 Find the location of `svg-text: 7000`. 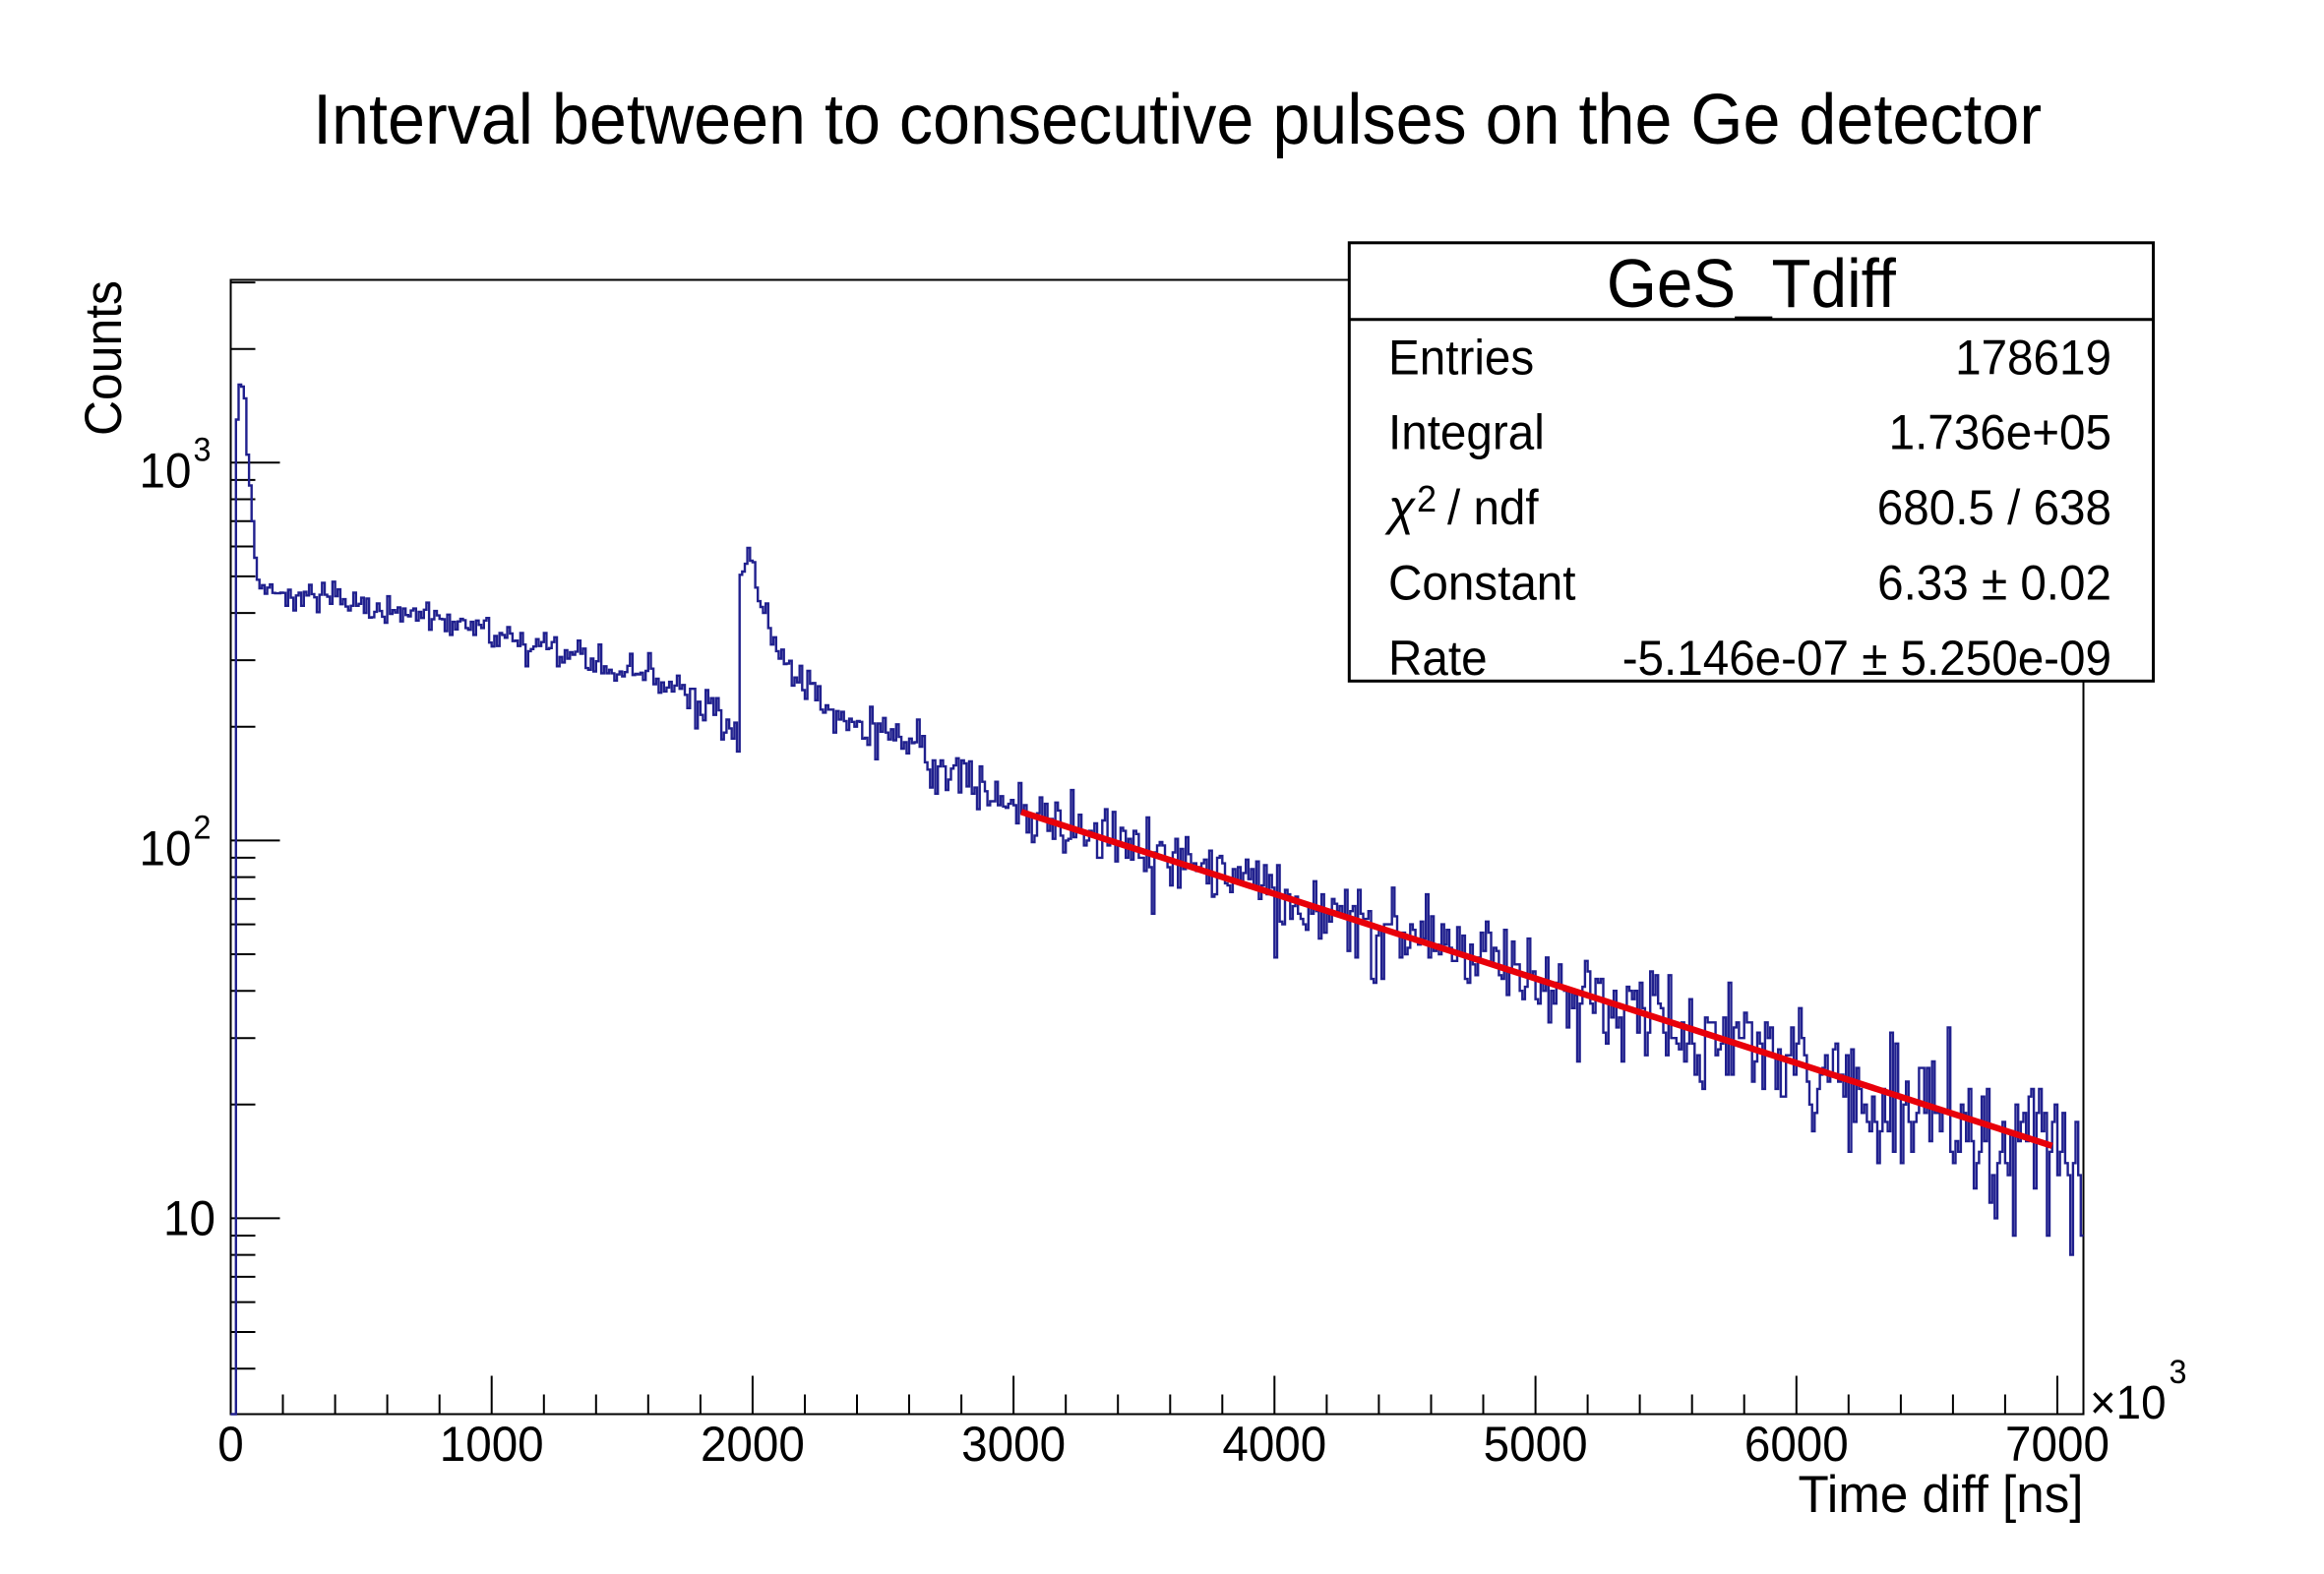

svg-text: 7000 is located at coordinates (2057, 1444).